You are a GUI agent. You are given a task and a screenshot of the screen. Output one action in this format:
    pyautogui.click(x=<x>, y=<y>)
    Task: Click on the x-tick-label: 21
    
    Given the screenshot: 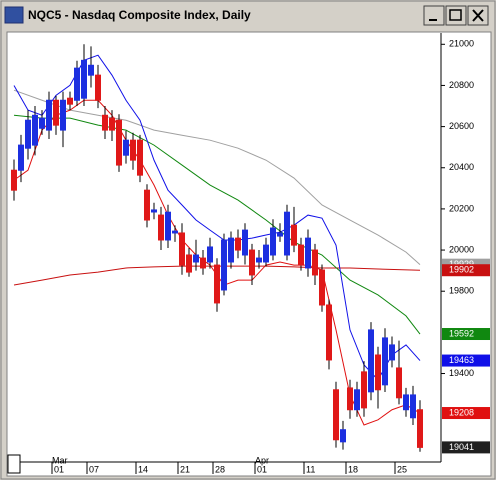 What is the action you would take?
    pyautogui.click(x=185, y=469)
    